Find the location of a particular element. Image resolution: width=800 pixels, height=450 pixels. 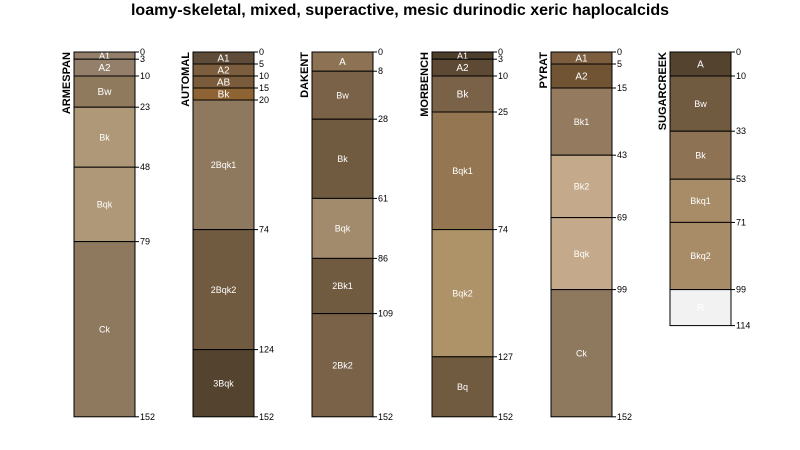

soil-profile: A Bw Bk Bqk 2Bk1 2Bk2 0 8 28 61 86 109 152 DAKENT is located at coordinates (346, 234).